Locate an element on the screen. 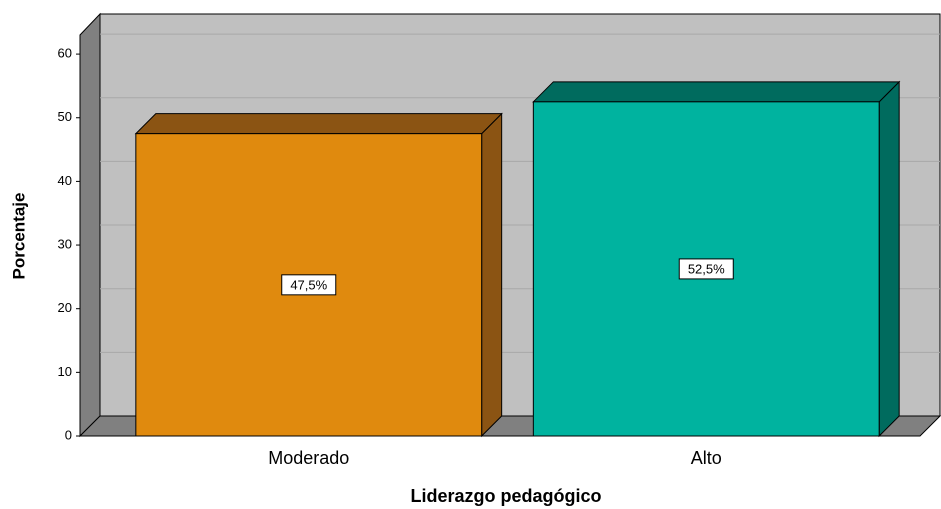  value-label: 52,5% is located at coordinates (706, 268).